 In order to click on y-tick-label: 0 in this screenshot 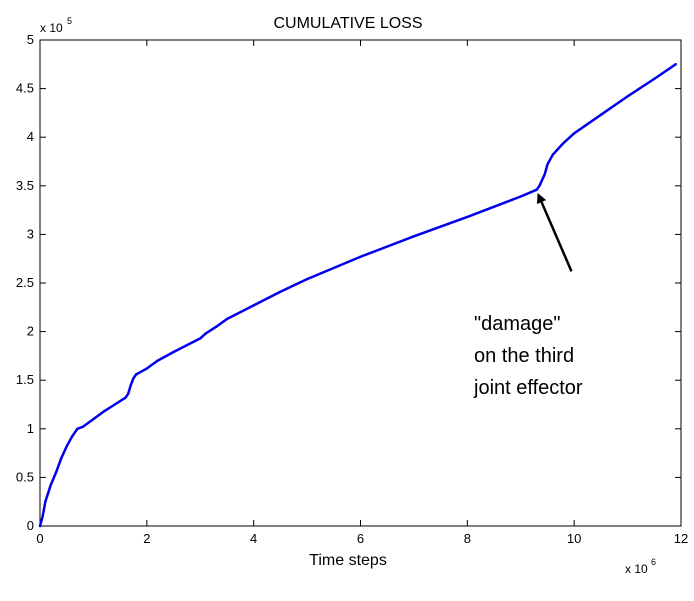, I will do `click(30, 525)`.